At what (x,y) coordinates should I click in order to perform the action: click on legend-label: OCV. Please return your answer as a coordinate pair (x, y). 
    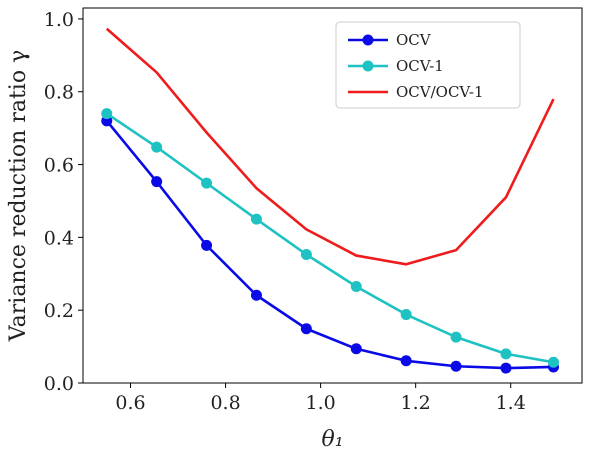
    Looking at the image, I should click on (414, 40).